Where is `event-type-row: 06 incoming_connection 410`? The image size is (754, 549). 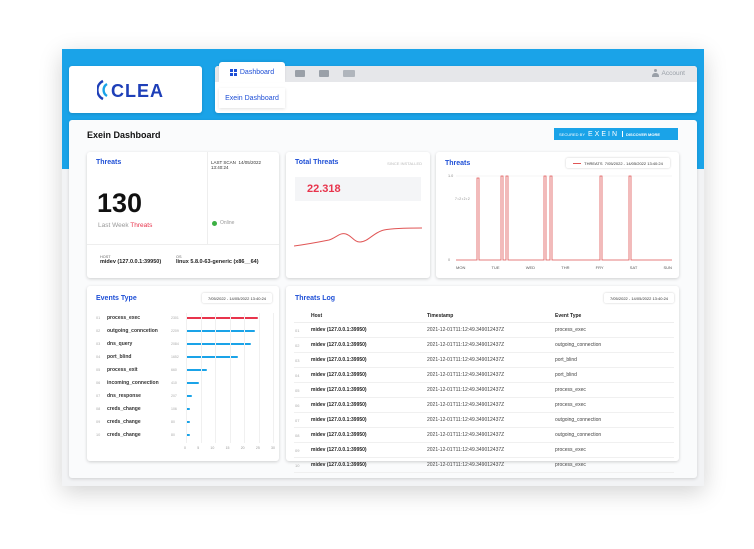
event-type-row: 06 incoming_connection 410 is located at coordinates (183, 384).